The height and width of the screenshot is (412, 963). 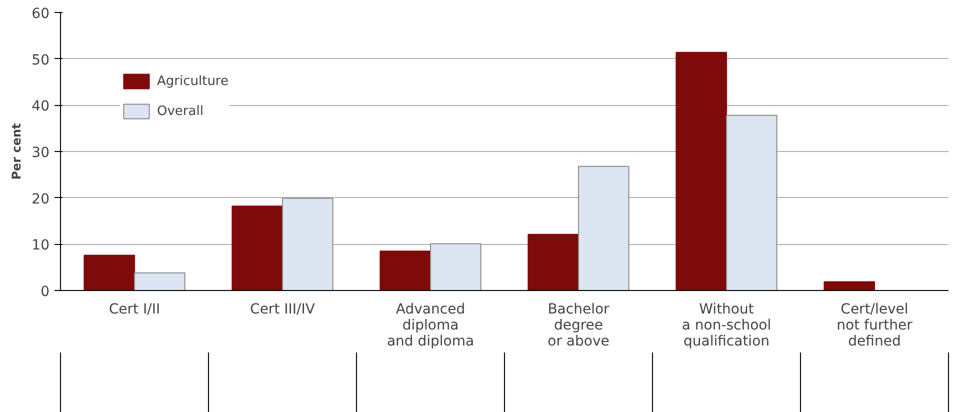 I want to click on x-tick-label: Without a non-school qualification, so click(x=727, y=326).